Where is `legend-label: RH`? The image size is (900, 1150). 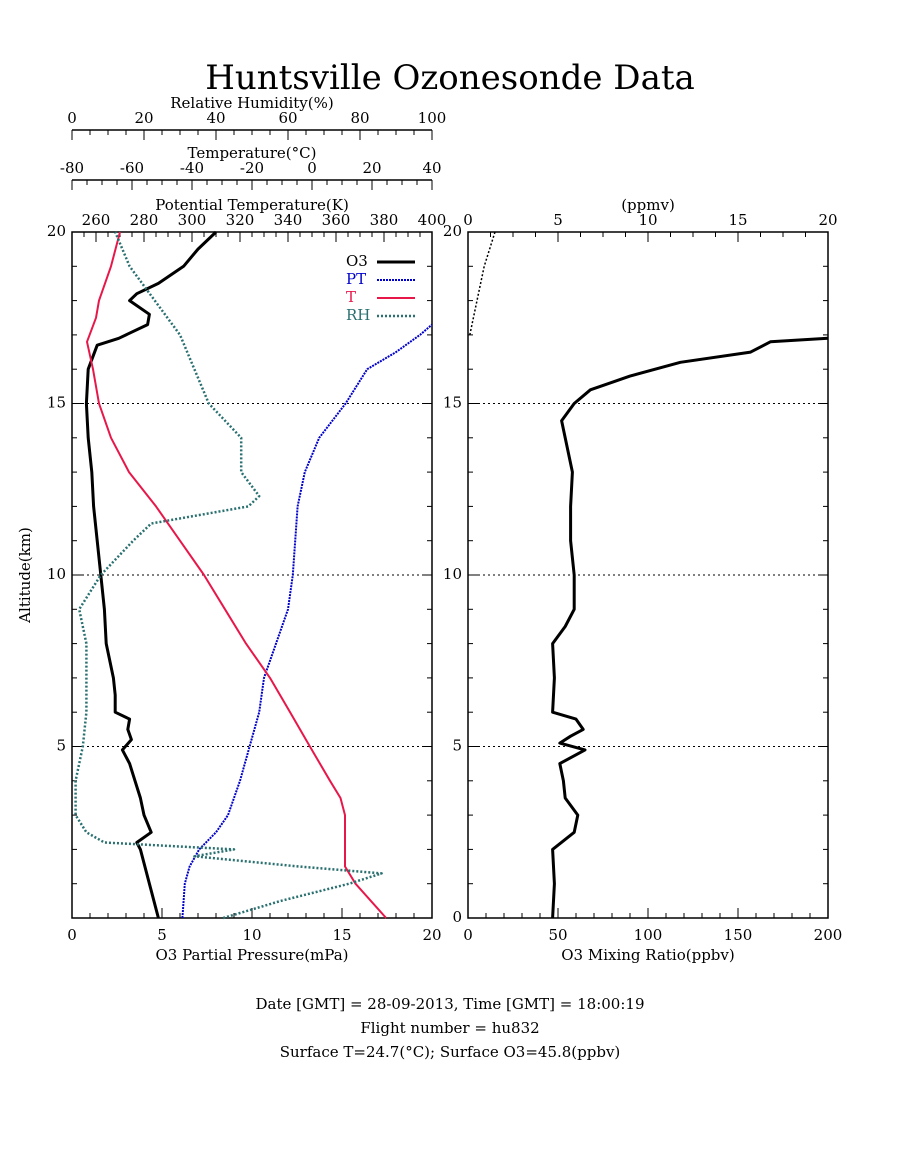 legend-label: RH is located at coordinates (358, 315).